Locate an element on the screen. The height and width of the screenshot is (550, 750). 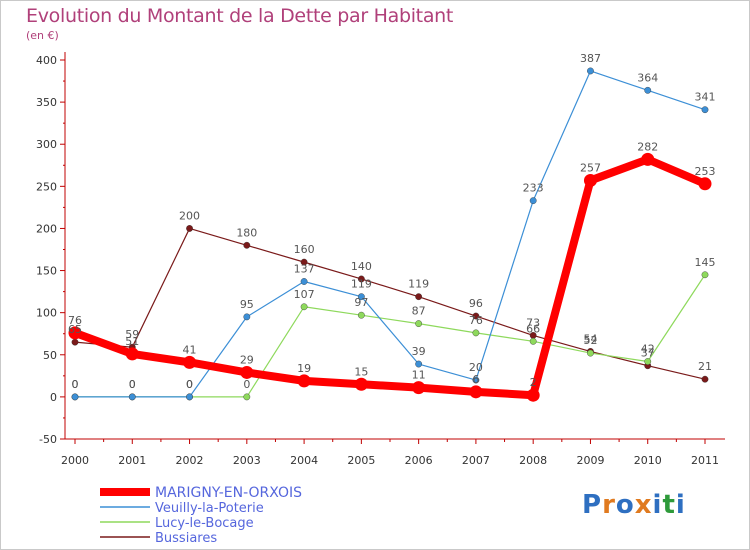
data-label-0: 15 is located at coordinates (361, 371).